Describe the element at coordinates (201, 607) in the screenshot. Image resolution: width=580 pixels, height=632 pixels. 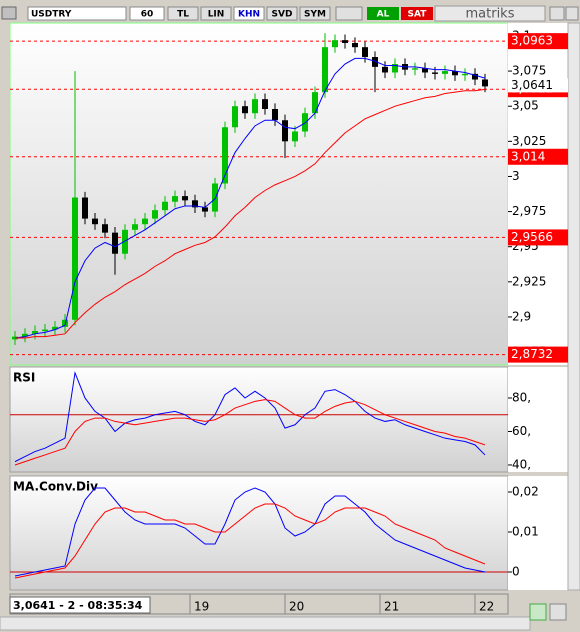
I see `x-tick-label: 19` at that location.